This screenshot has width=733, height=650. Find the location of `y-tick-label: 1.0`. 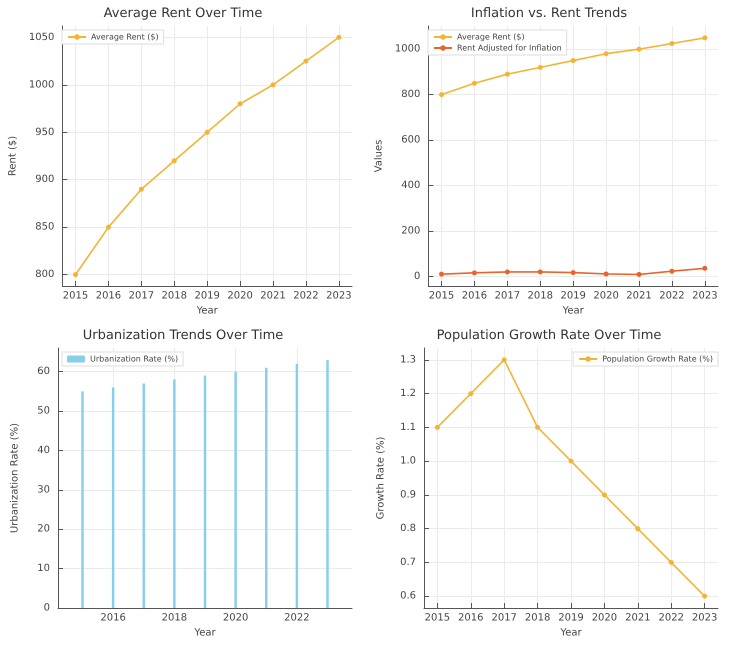

y-tick-label: 1.0 is located at coordinates (408, 461).